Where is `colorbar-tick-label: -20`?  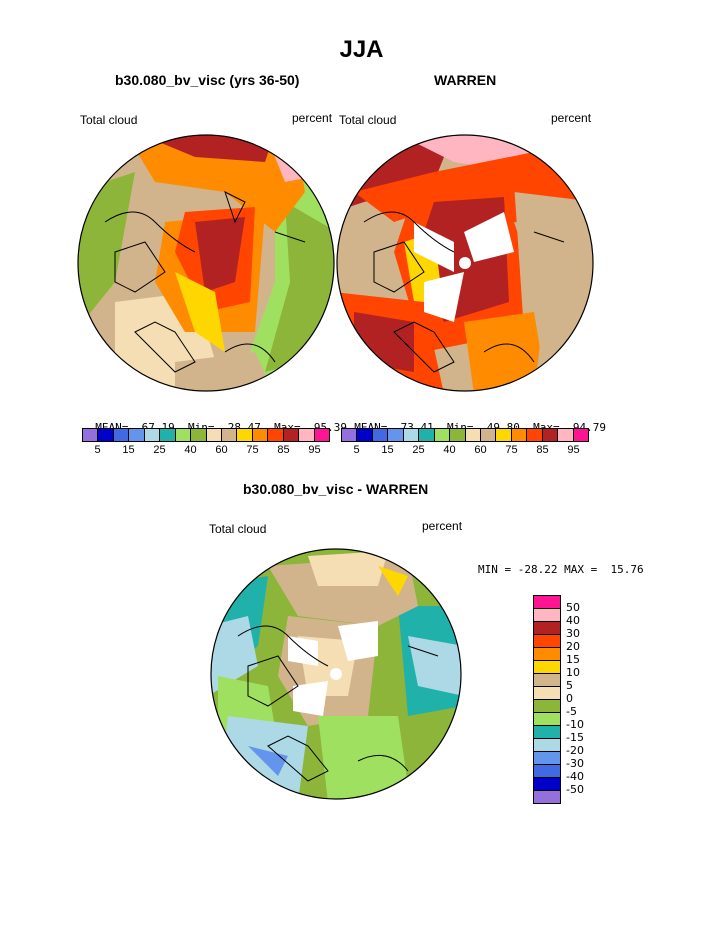 colorbar-tick-label: -20 is located at coordinates (575, 750).